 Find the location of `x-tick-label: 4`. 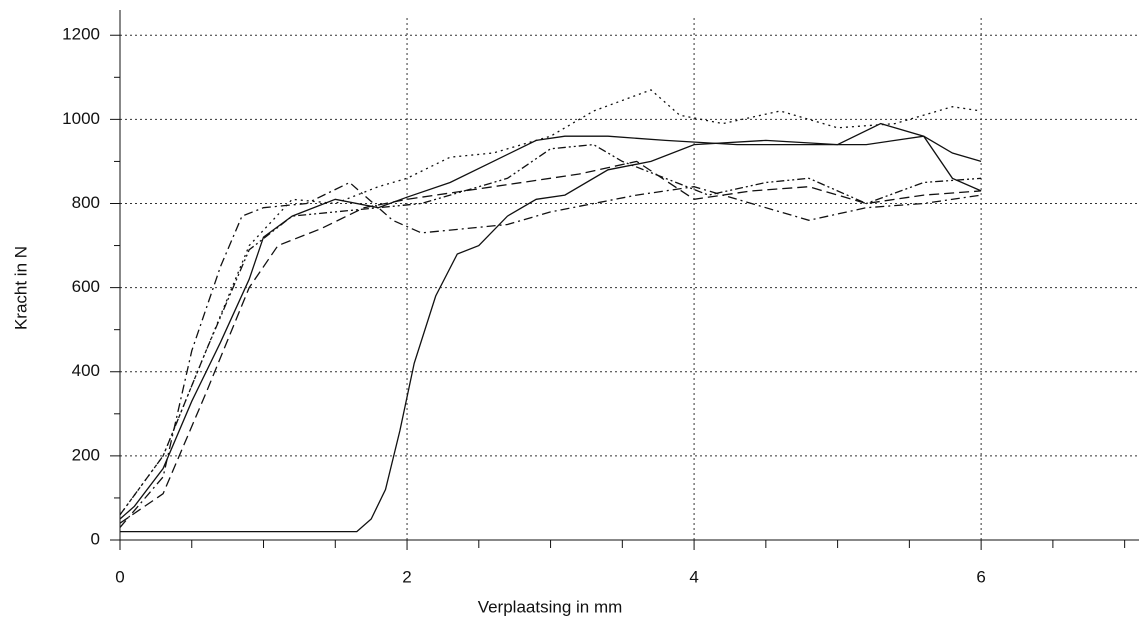

x-tick-label: 4 is located at coordinates (693, 576).